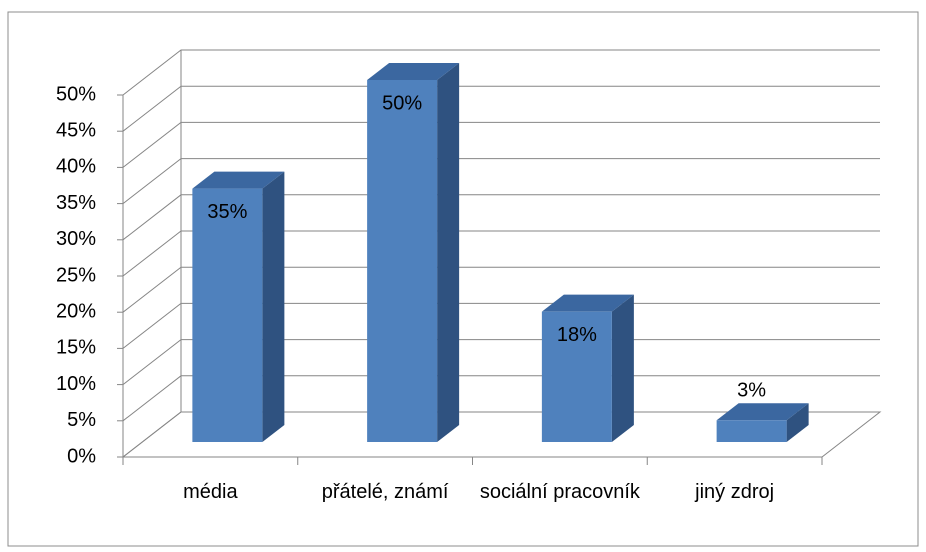 The image size is (926, 552). I want to click on y-tick-label: 5%, so click(81, 420).